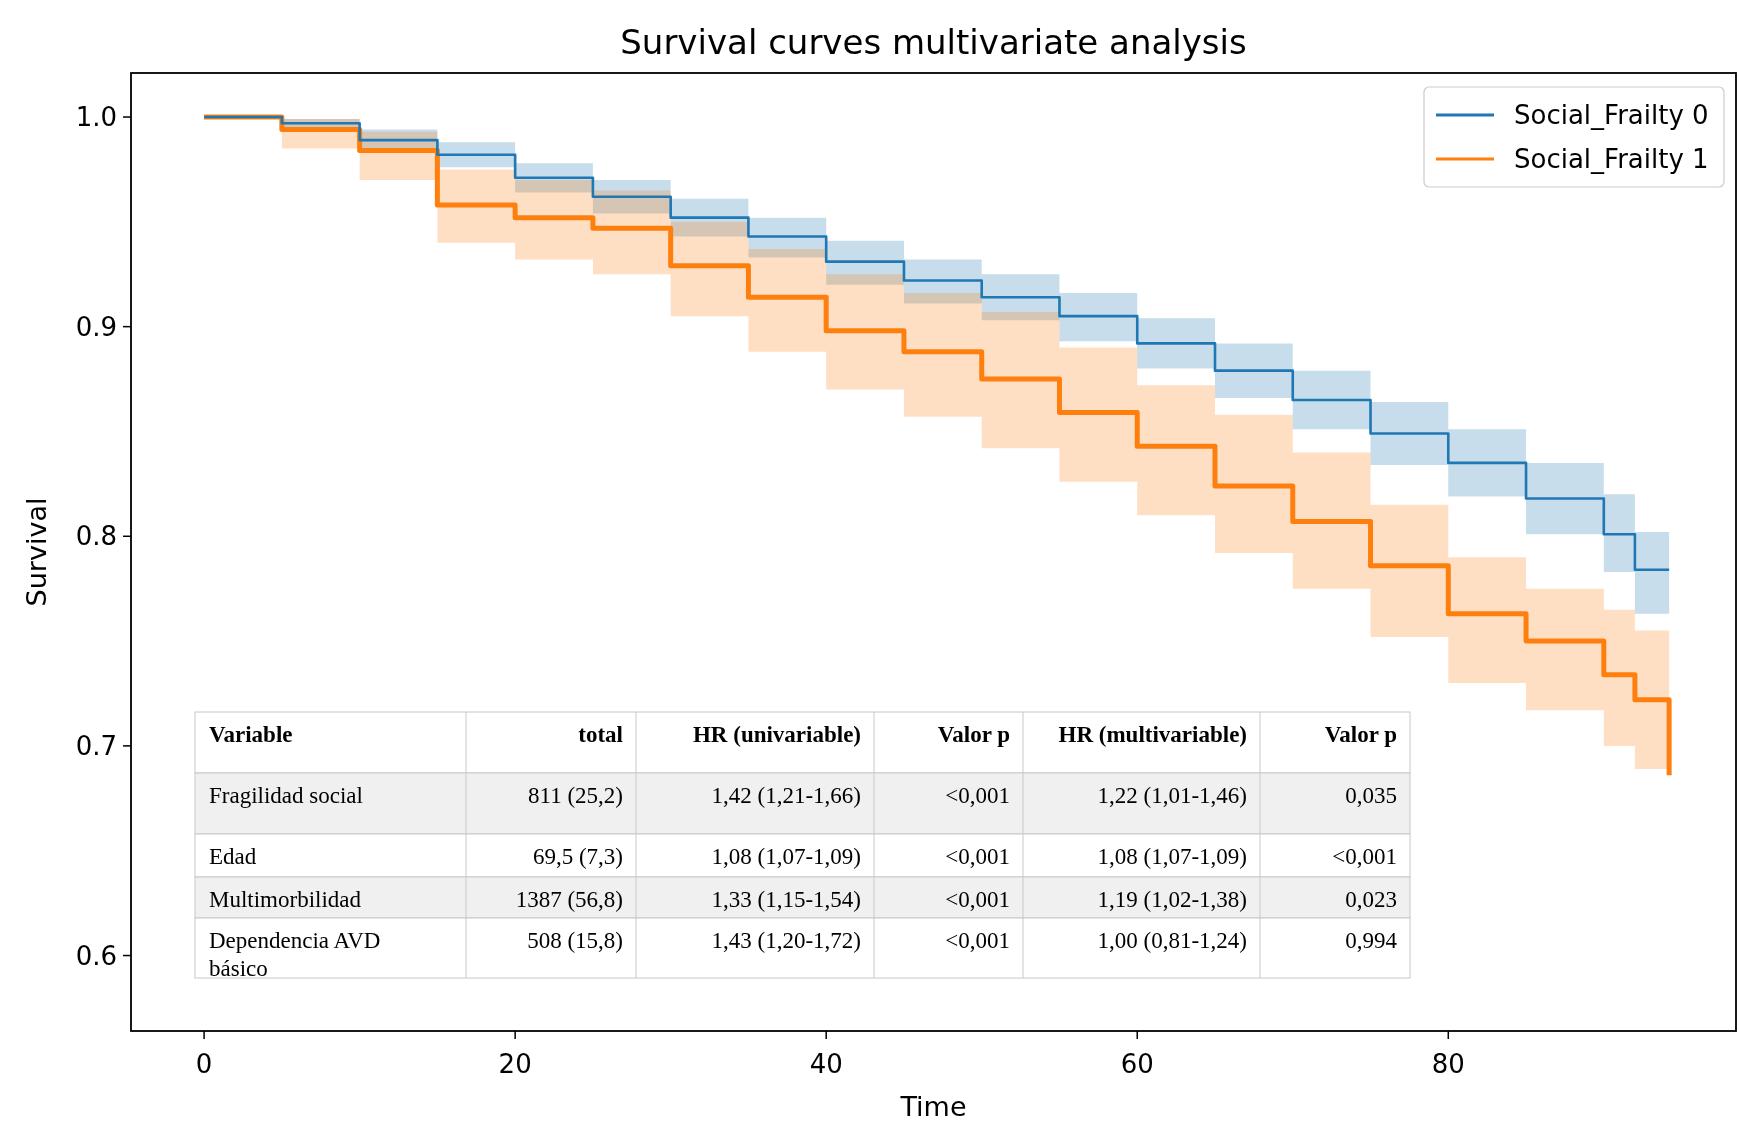  Describe the element at coordinates (96, 745) in the screenshot. I see `y-tick-label: 0.7` at that location.